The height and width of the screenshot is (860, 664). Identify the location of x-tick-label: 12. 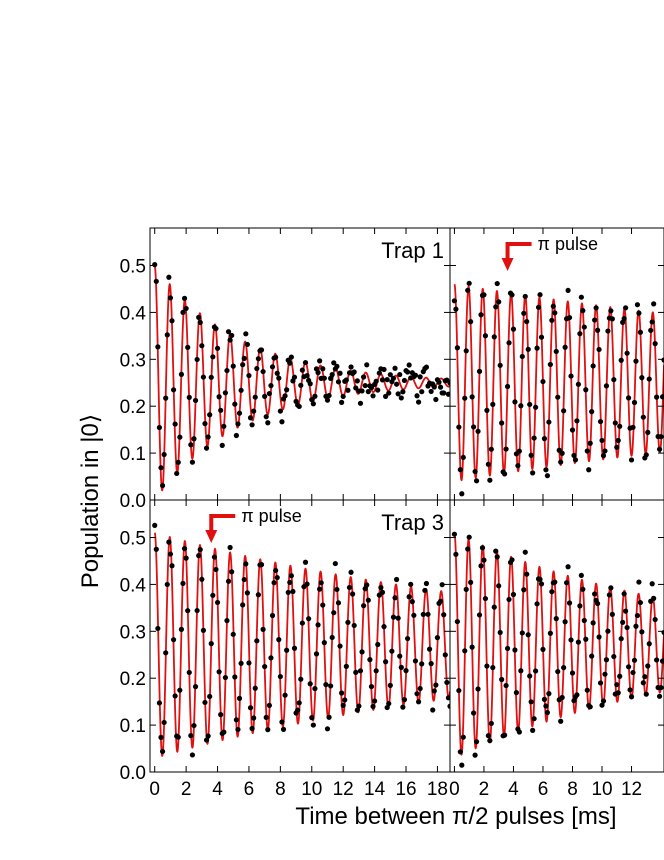
(343, 789).